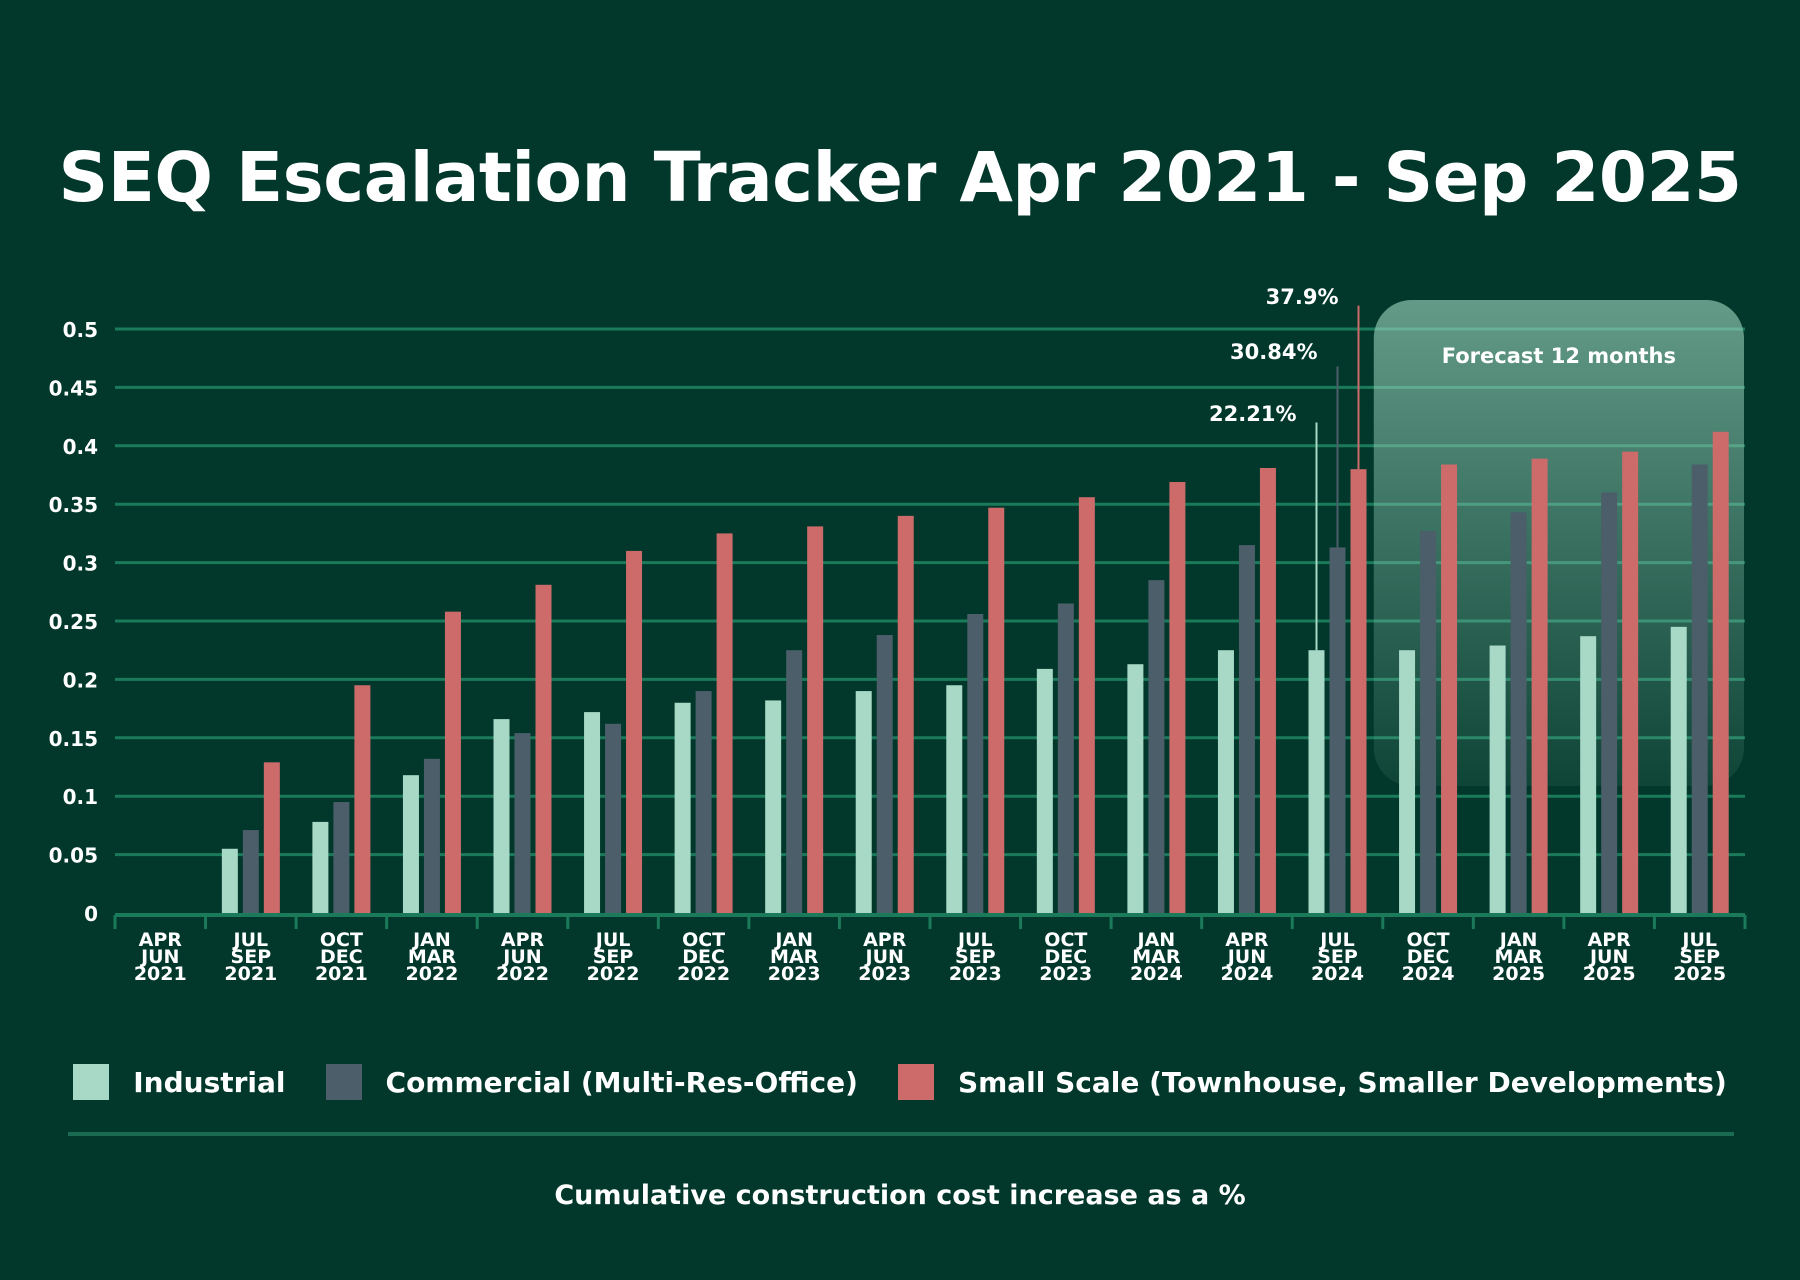  What do you see at coordinates (1428, 957) in the screenshot?
I see `x-tick-label: OCT DEC 2024` at bounding box center [1428, 957].